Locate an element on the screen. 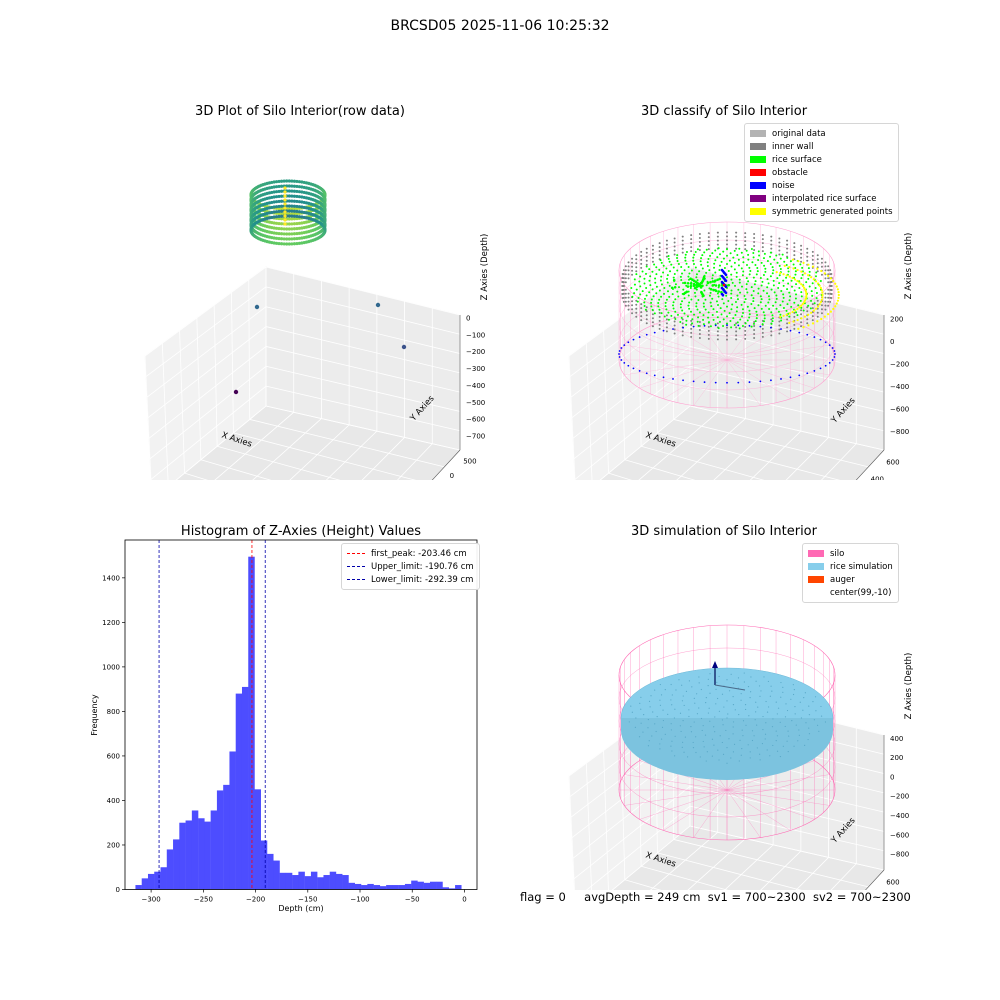 This screenshot has height=1000, width=1000. legend-item: Upper_limit: -190.76 cm is located at coordinates (410, 566).